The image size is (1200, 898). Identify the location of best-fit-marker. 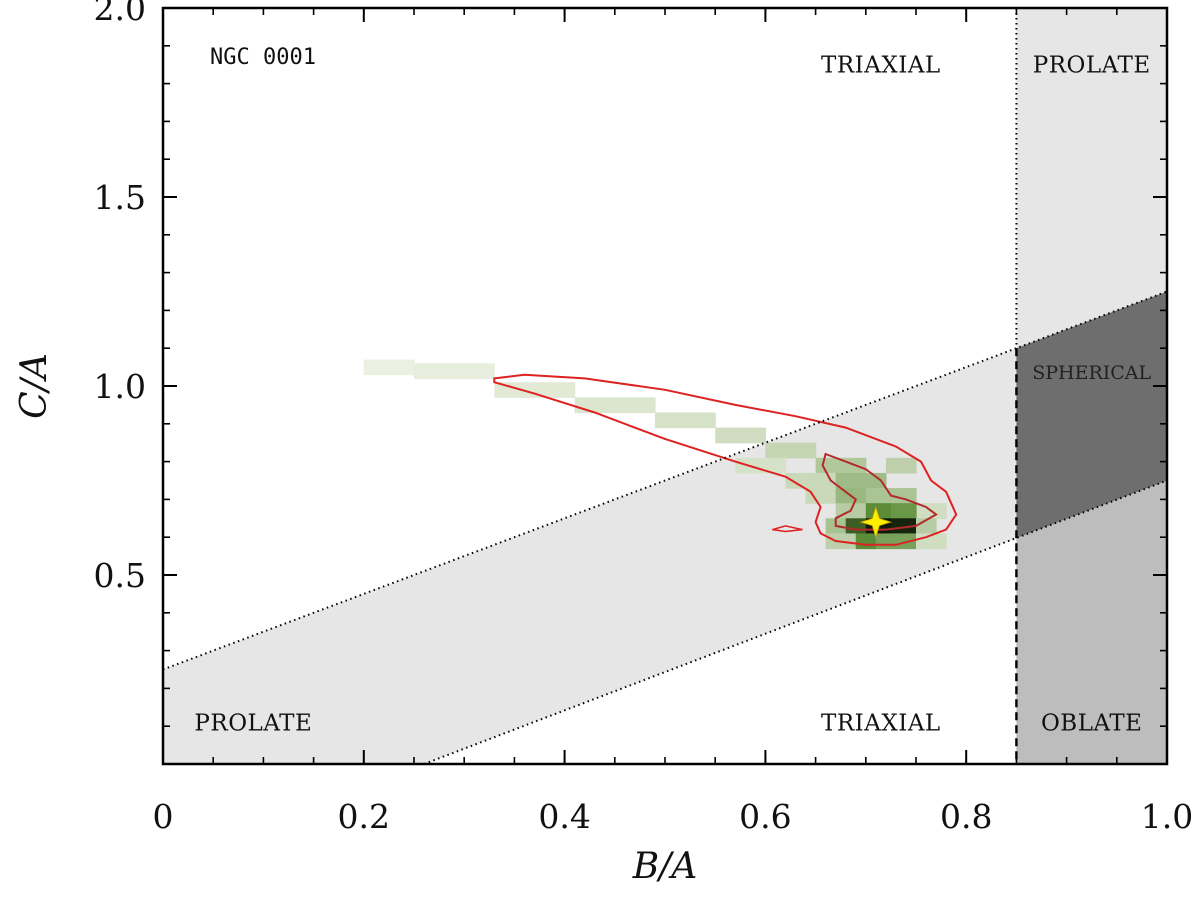
(876, 522).